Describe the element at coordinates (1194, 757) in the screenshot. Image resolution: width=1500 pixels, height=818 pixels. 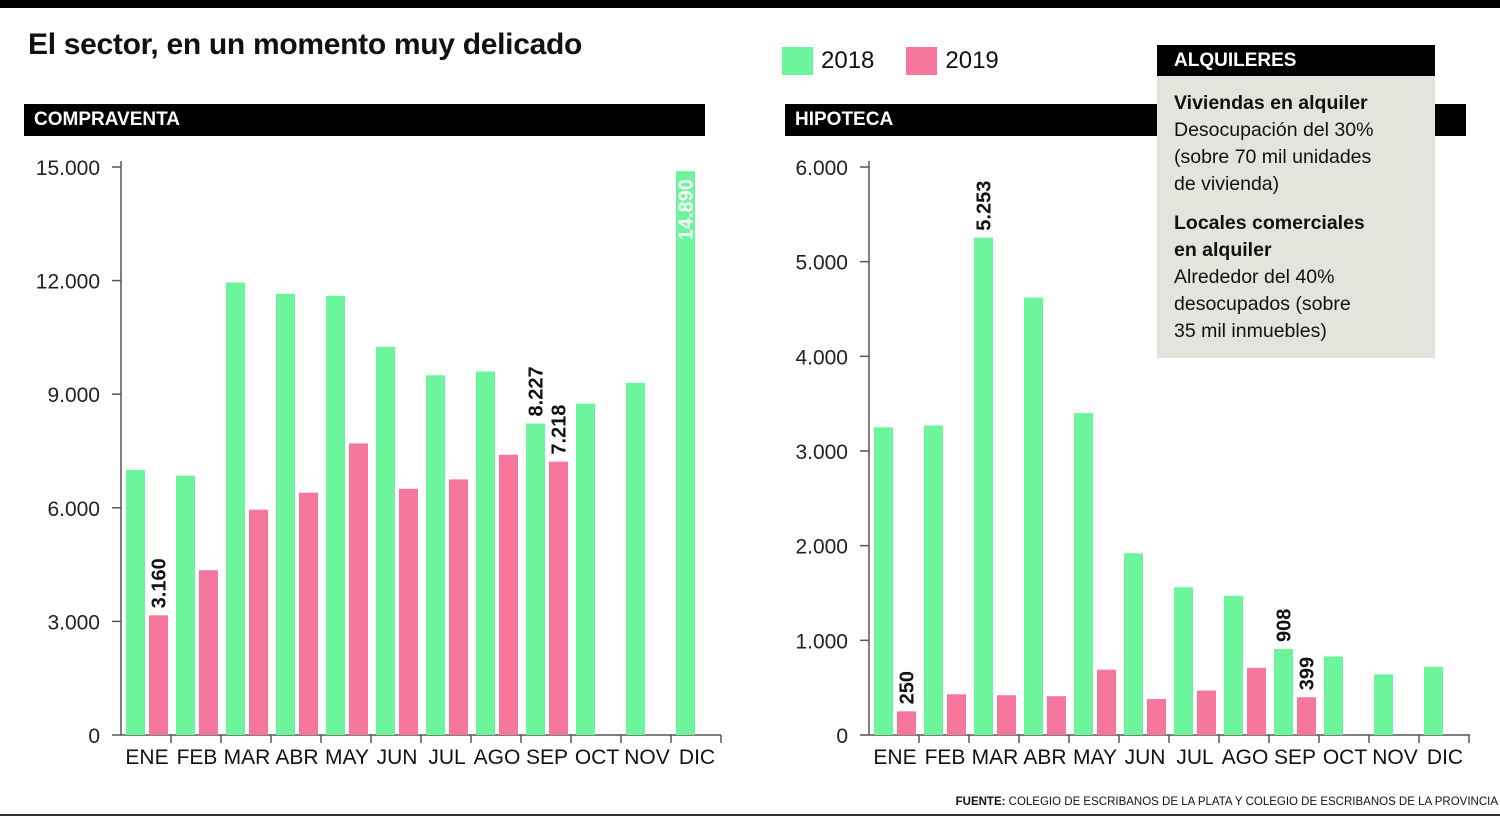
I see `hipoteca-category-label: JUL` at that location.